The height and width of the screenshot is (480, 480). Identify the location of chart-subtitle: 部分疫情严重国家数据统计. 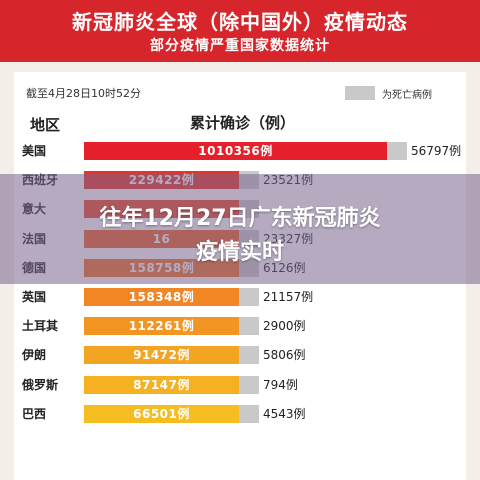
(240, 46).